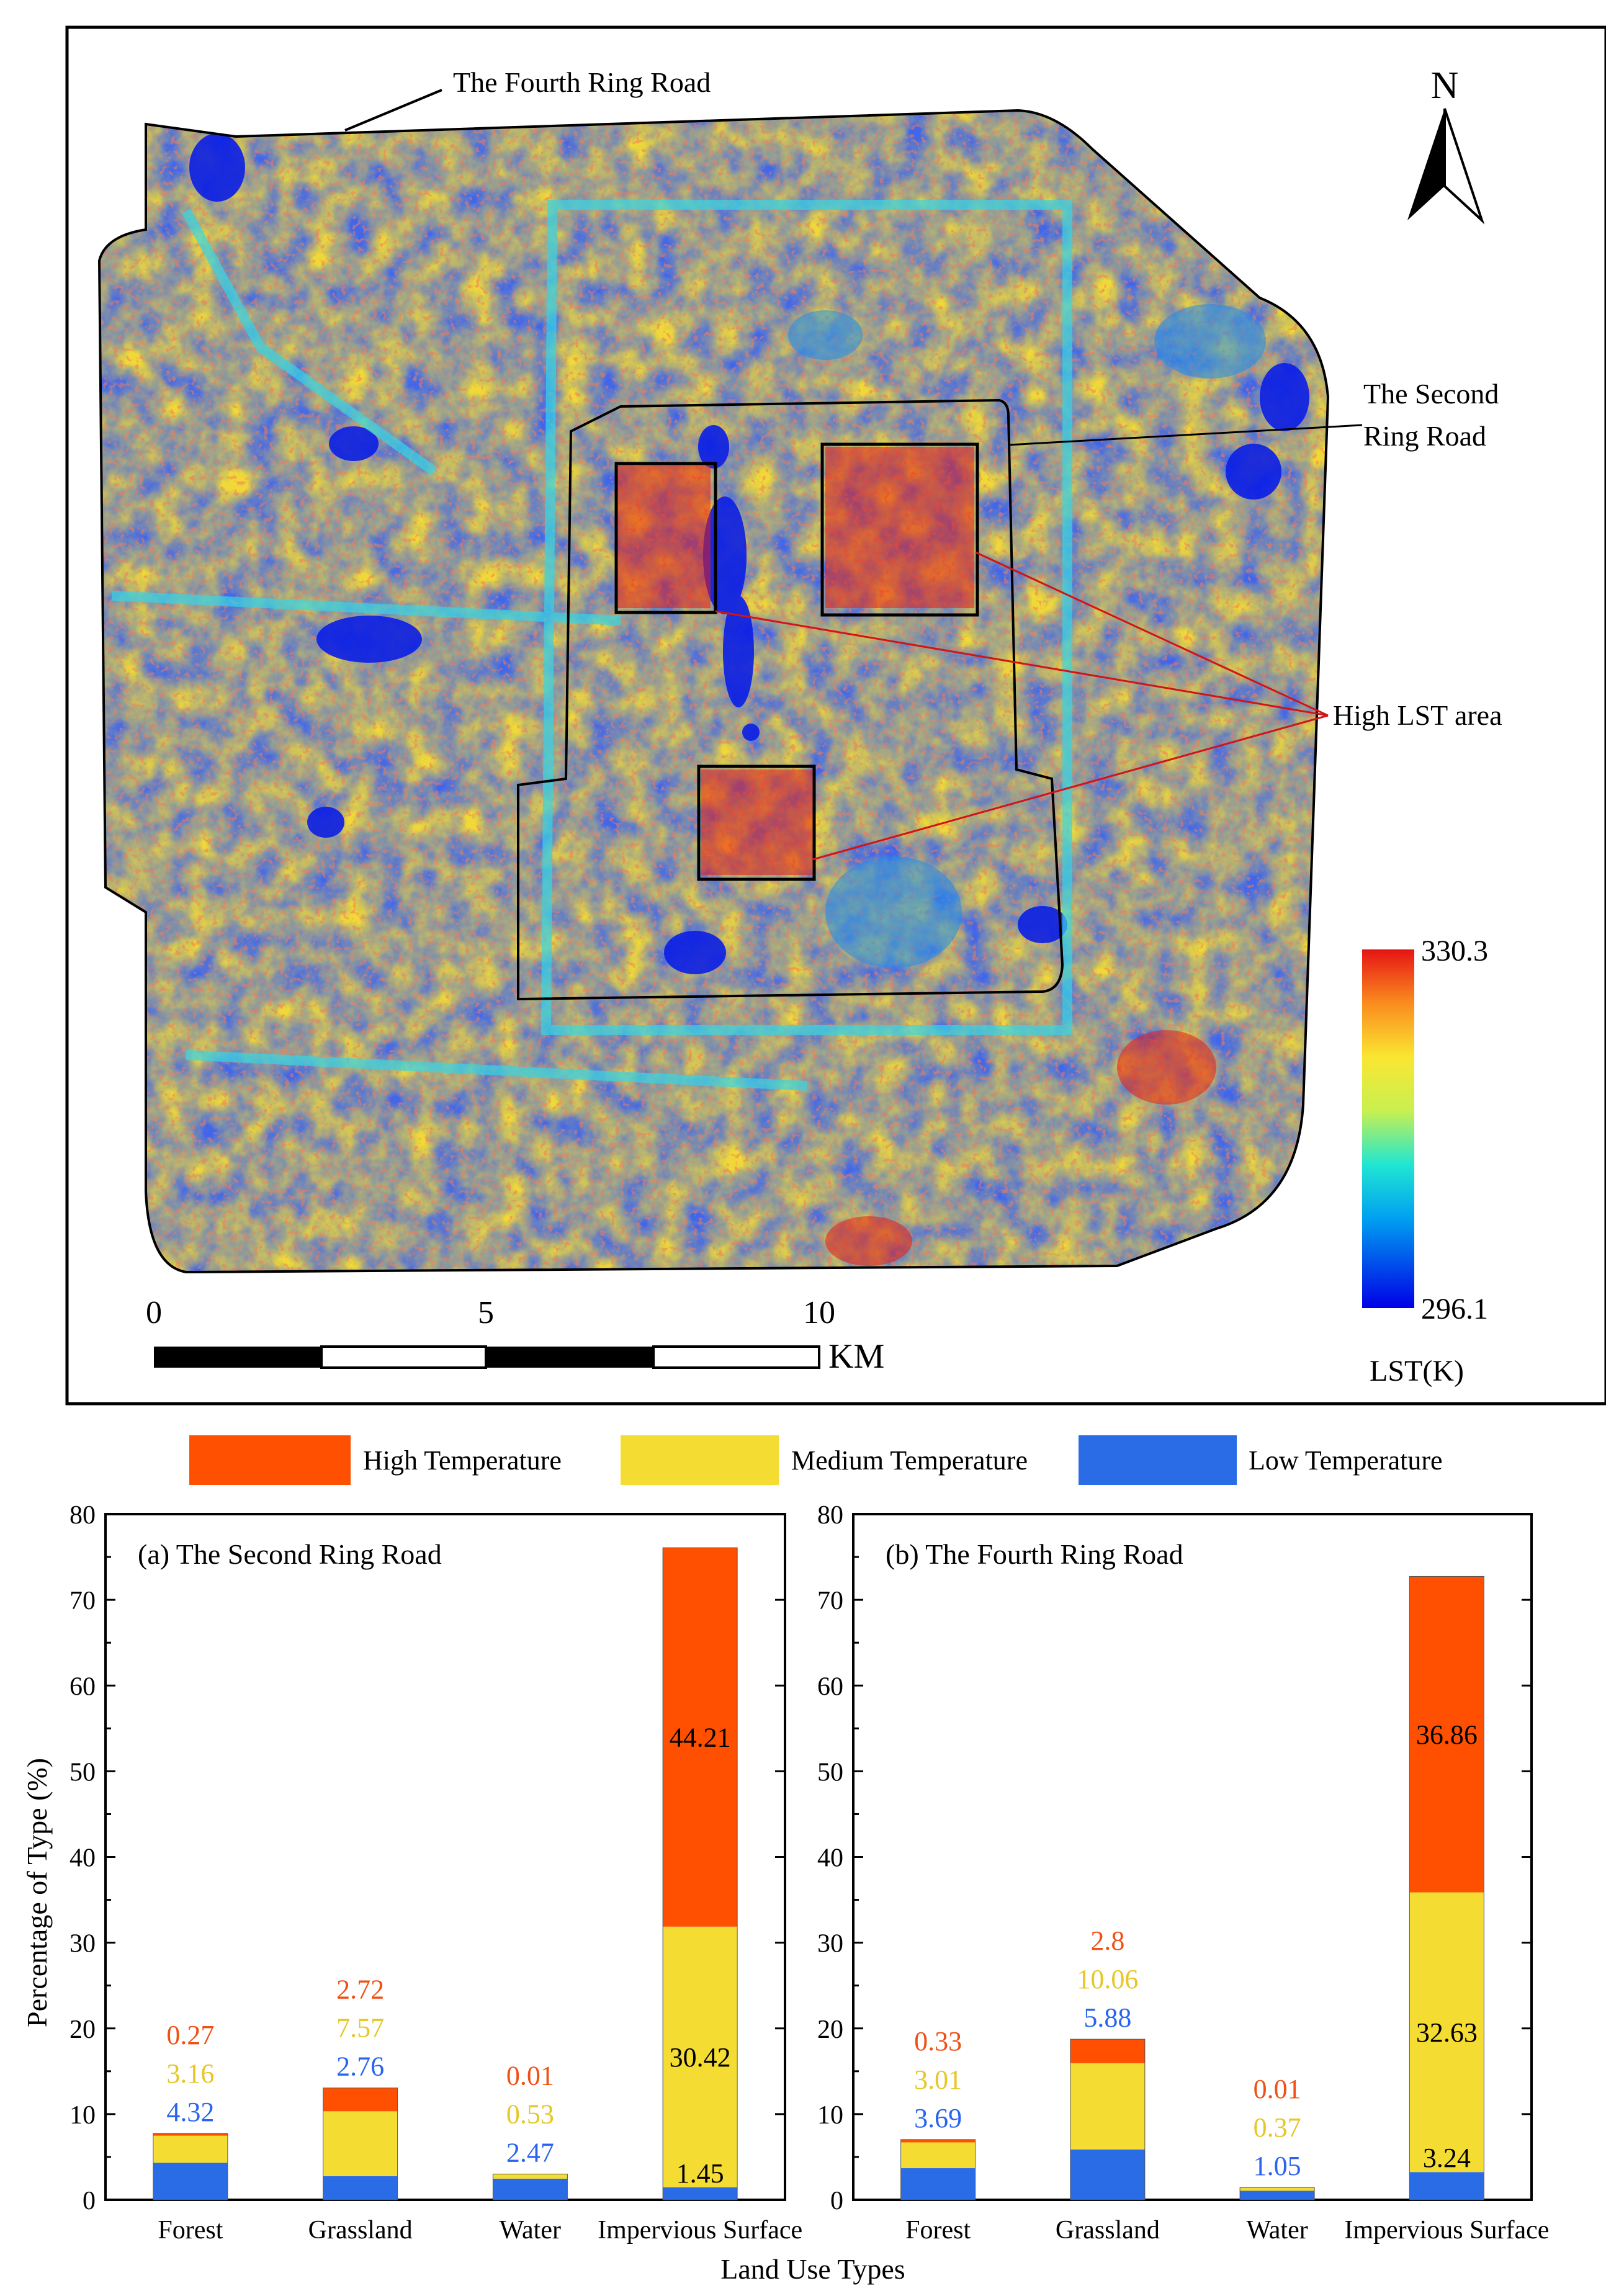 The image size is (1606, 2296). Describe the element at coordinates (700, 2057) in the screenshot. I see `data-label-impervious-surface-medium-temperature: 30.42` at that location.